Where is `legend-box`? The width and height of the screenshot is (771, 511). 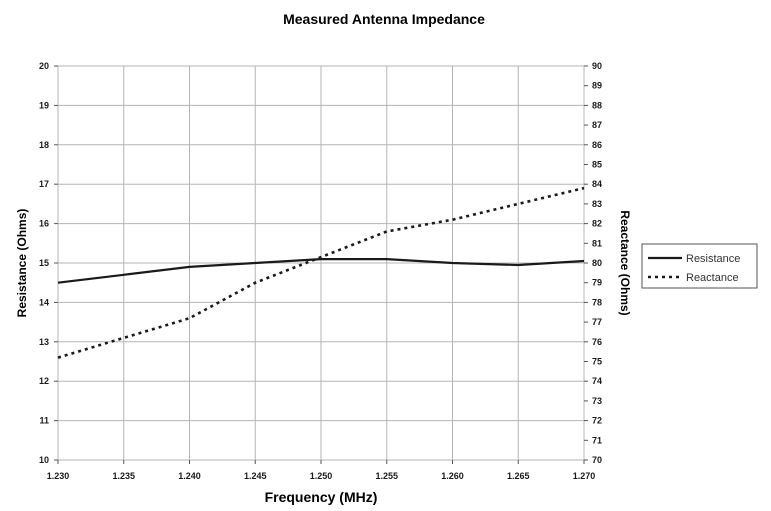
legend-box is located at coordinates (699, 266).